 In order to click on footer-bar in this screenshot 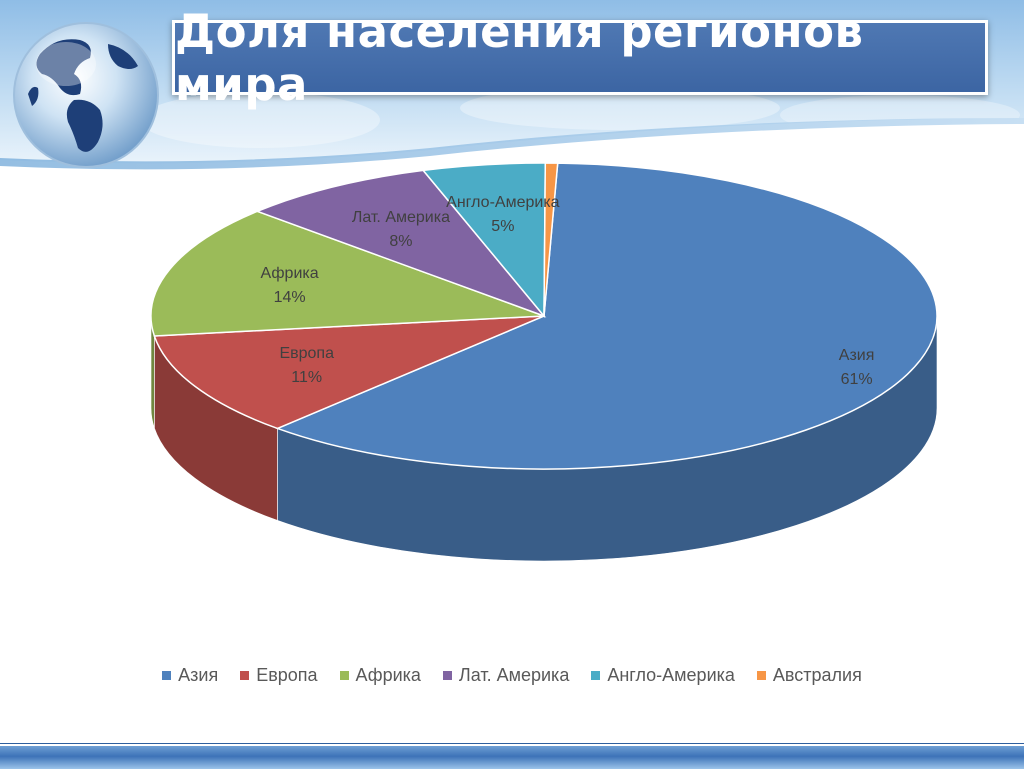, I will do `click(512, 756)`.